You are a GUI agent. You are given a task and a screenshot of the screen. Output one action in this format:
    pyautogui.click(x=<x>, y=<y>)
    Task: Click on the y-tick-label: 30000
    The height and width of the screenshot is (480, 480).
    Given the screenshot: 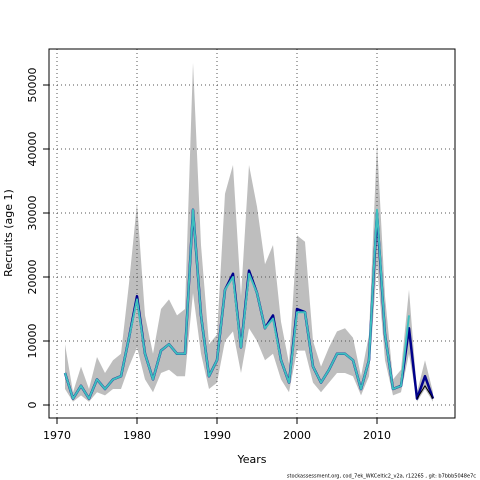 What is the action you would take?
    pyautogui.click(x=32, y=213)
    